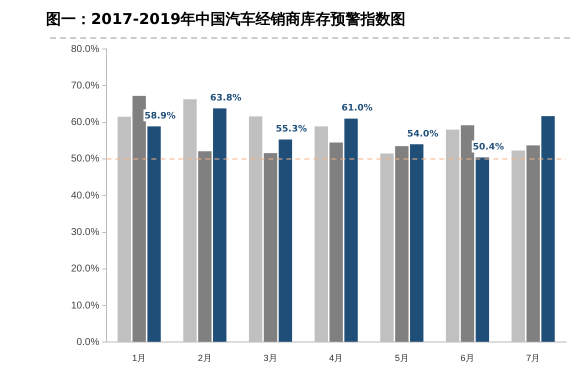  I want to click on y-tick-label: 40.0%, so click(85, 196).